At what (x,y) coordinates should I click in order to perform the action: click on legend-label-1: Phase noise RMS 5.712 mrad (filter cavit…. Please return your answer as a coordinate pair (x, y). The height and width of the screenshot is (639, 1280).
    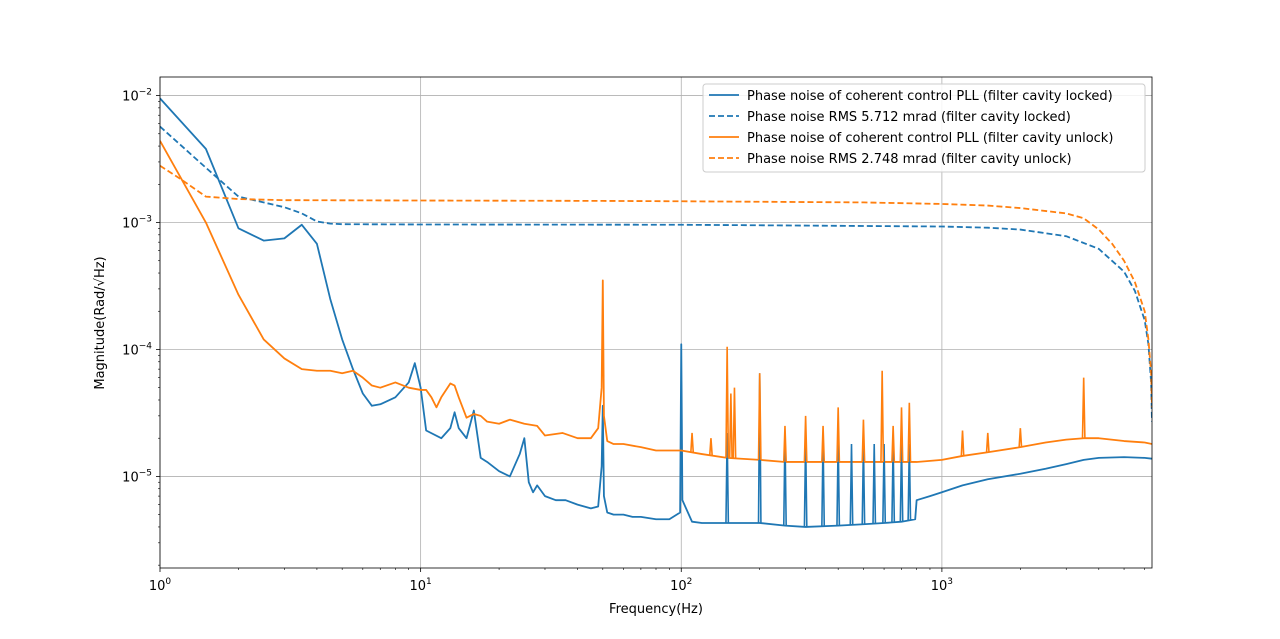
    Looking at the image, I should click on (909, 117).